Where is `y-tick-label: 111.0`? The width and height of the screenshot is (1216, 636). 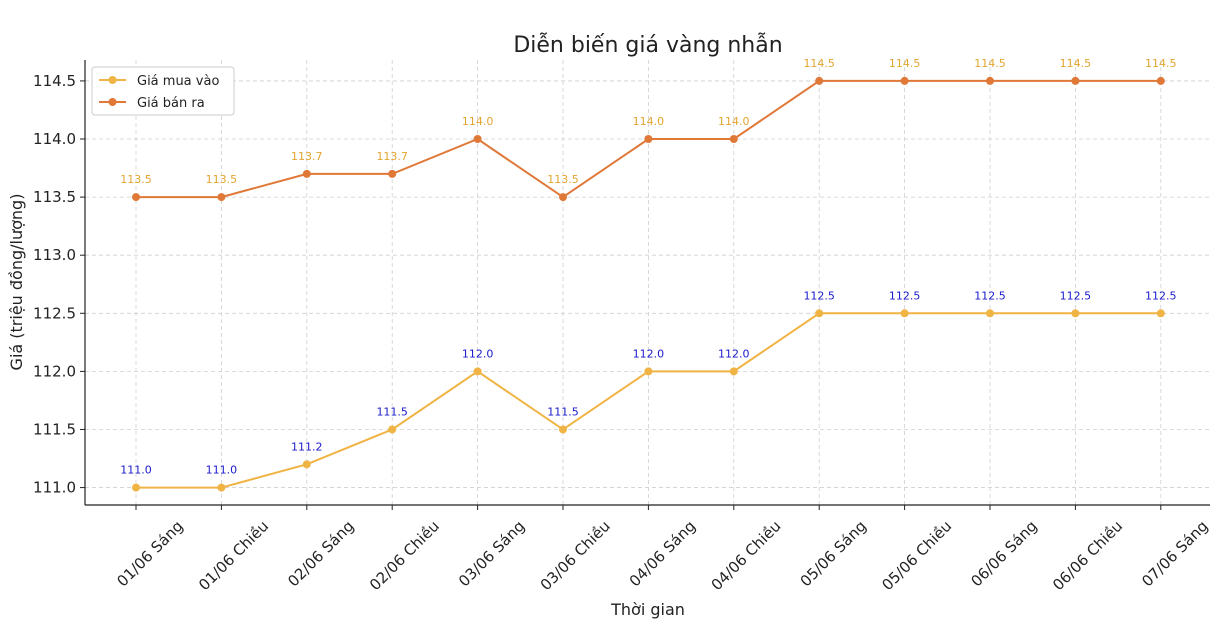
y-tick-label: 111.0 is located at coordinates (54, 488).